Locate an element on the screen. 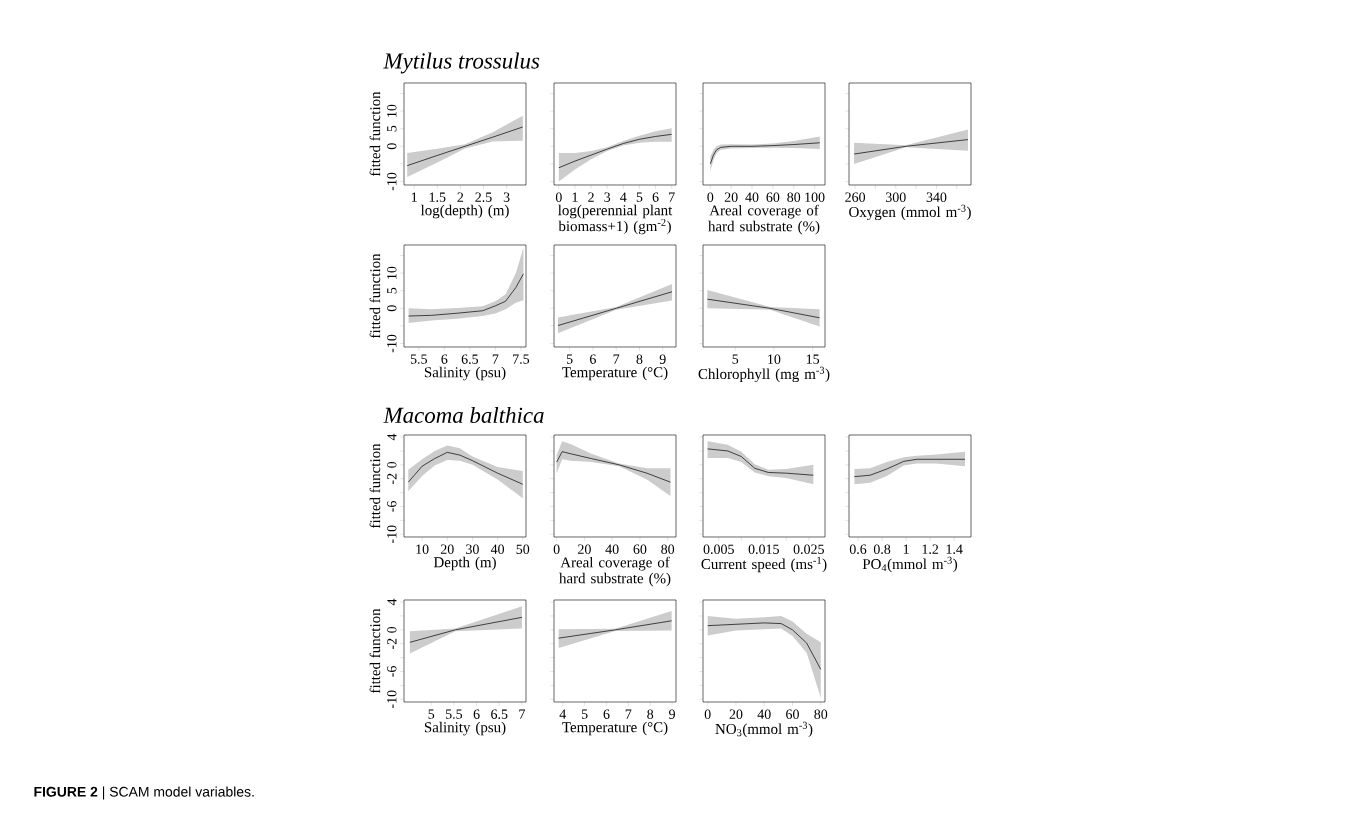 The width and height of the screenshot is (1352, 814). x-tick-label: 15 is located at coordinates (813, 359).